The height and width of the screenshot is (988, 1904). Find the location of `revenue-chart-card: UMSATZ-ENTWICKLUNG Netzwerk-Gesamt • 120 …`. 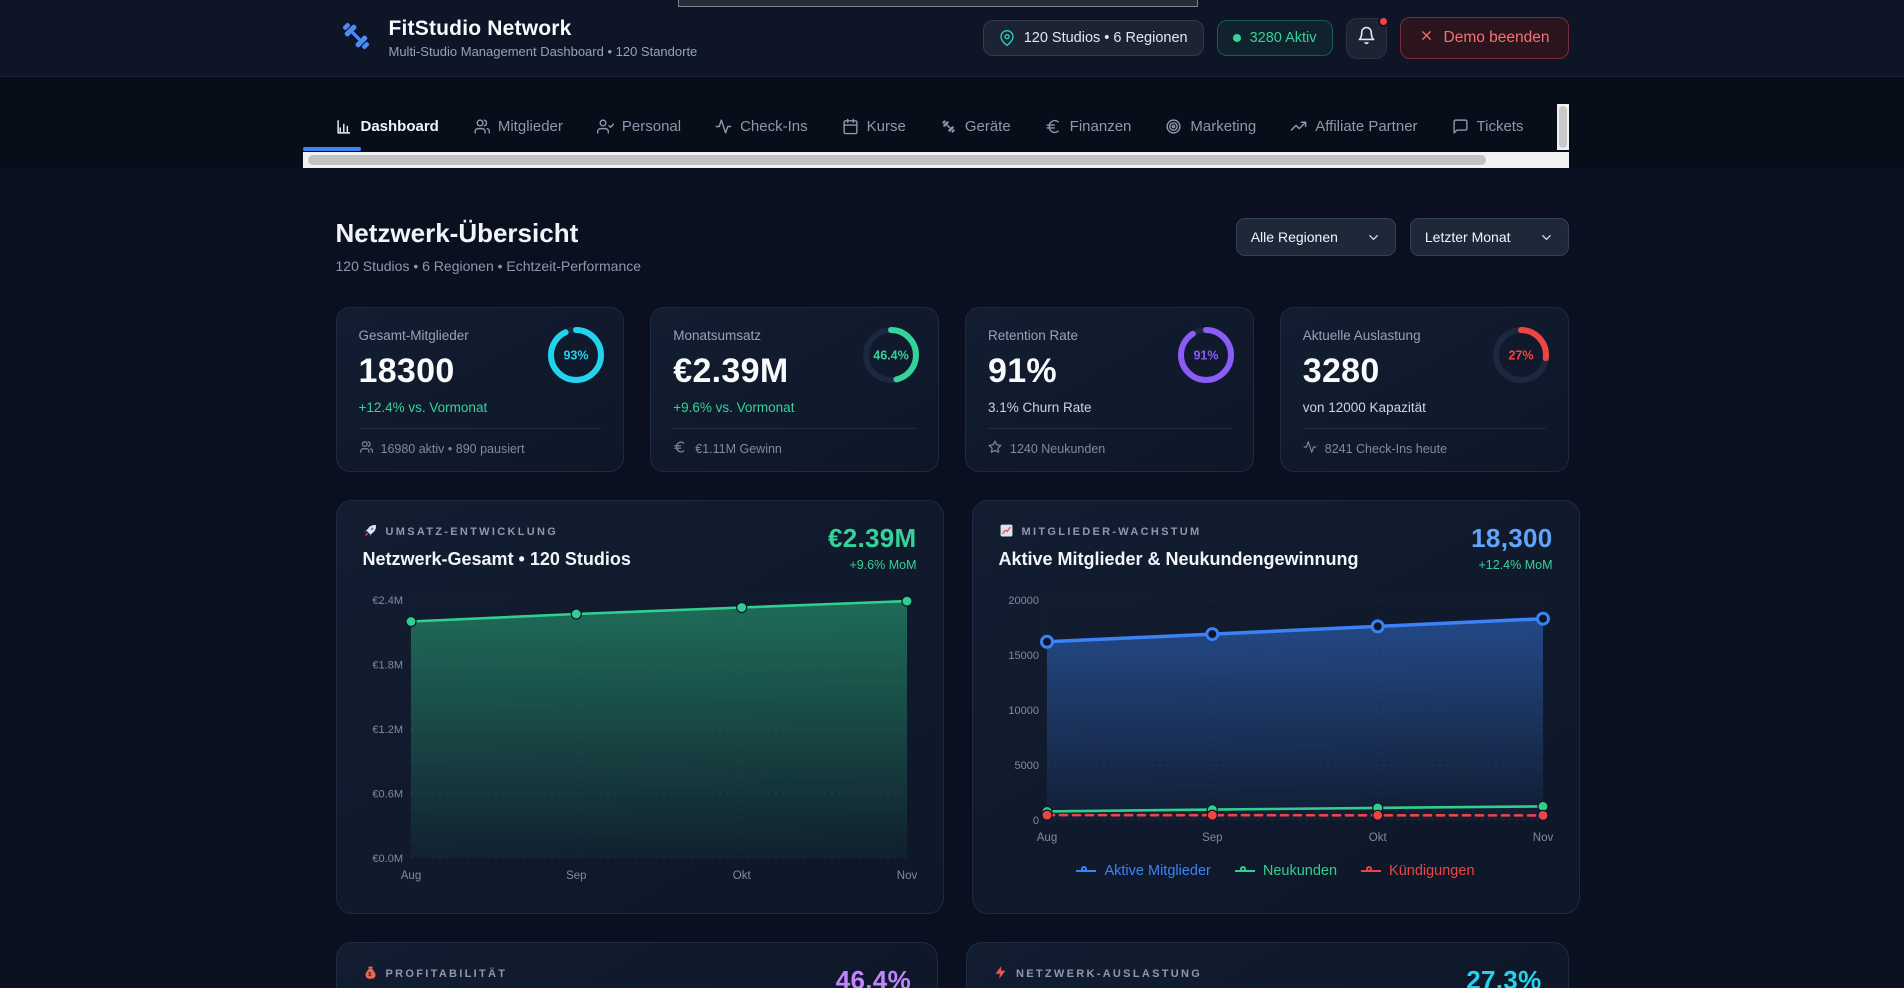

revenue-chart-card: UMSATZ-ENTWICKLUNG Netzwerk-Gesamt • 120 … is located at coordinates (639, 707).